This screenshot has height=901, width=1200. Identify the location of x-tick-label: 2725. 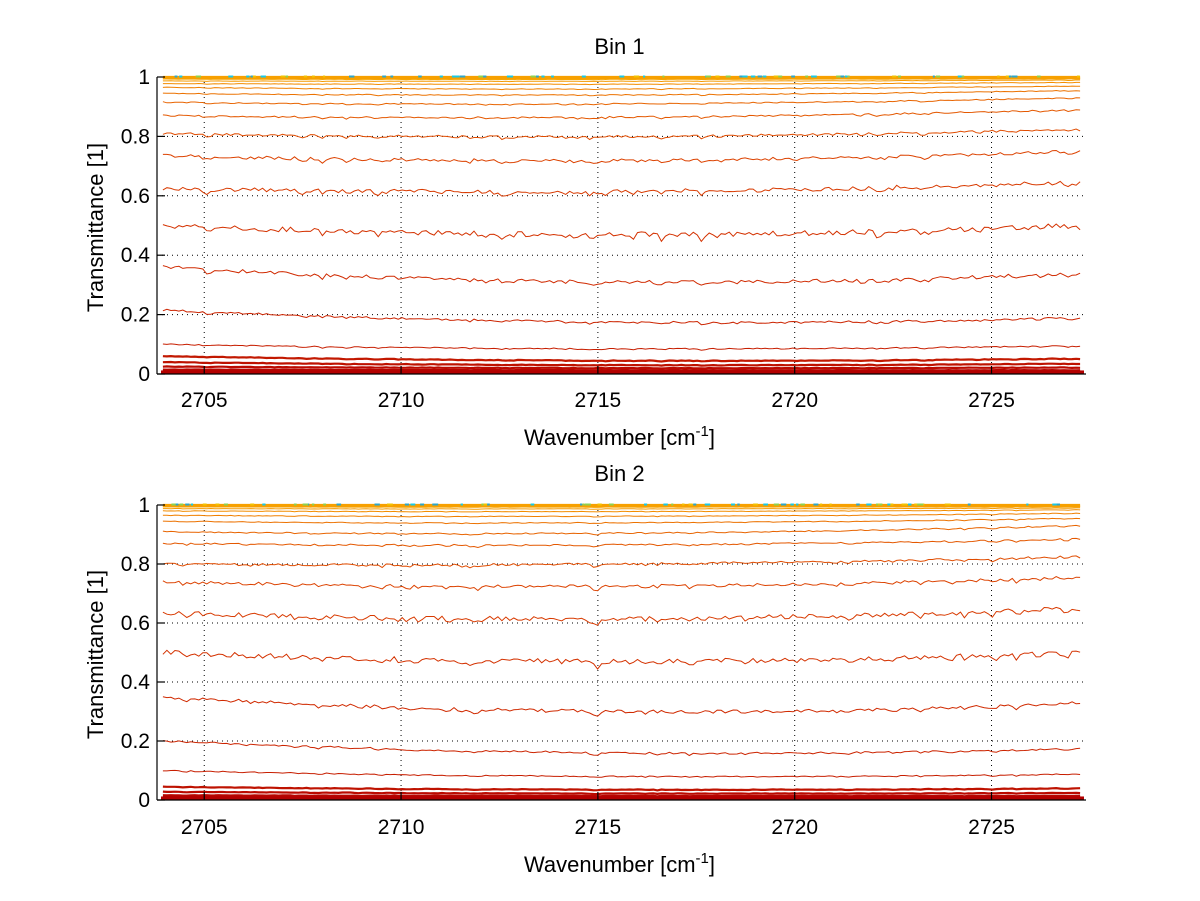
(991, 400).